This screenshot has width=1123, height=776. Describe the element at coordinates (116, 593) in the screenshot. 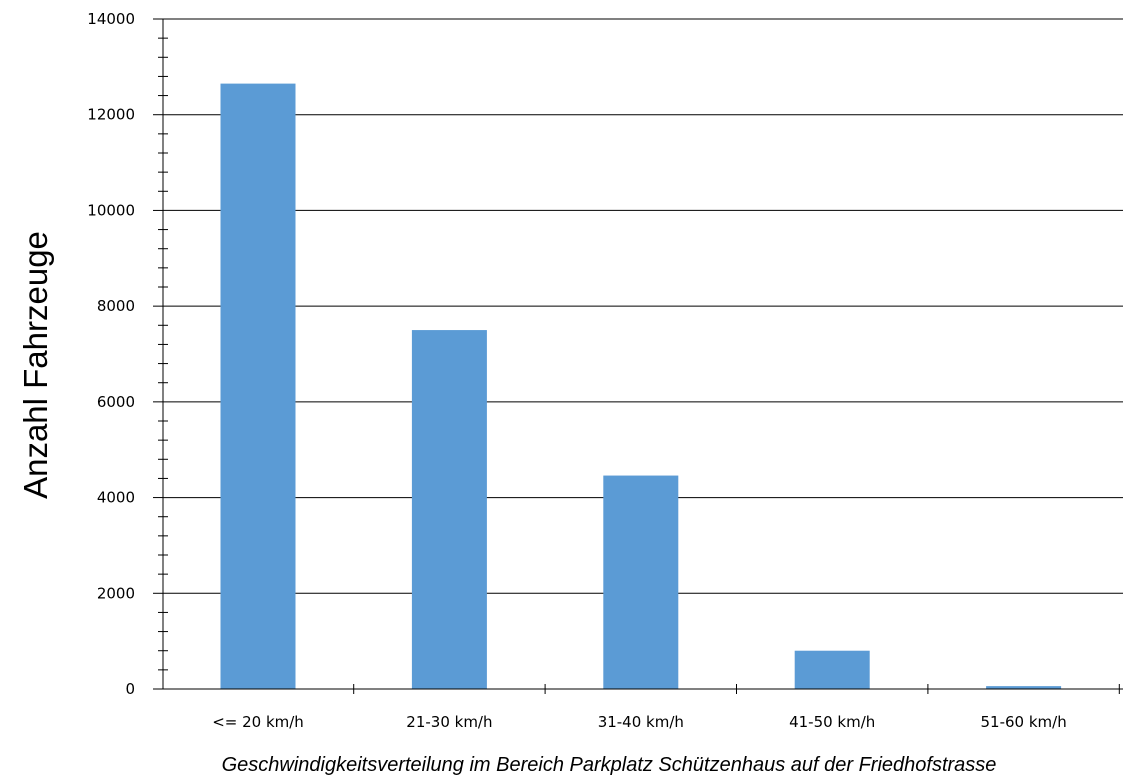

I see `y-tick-label: 2000` at that location.